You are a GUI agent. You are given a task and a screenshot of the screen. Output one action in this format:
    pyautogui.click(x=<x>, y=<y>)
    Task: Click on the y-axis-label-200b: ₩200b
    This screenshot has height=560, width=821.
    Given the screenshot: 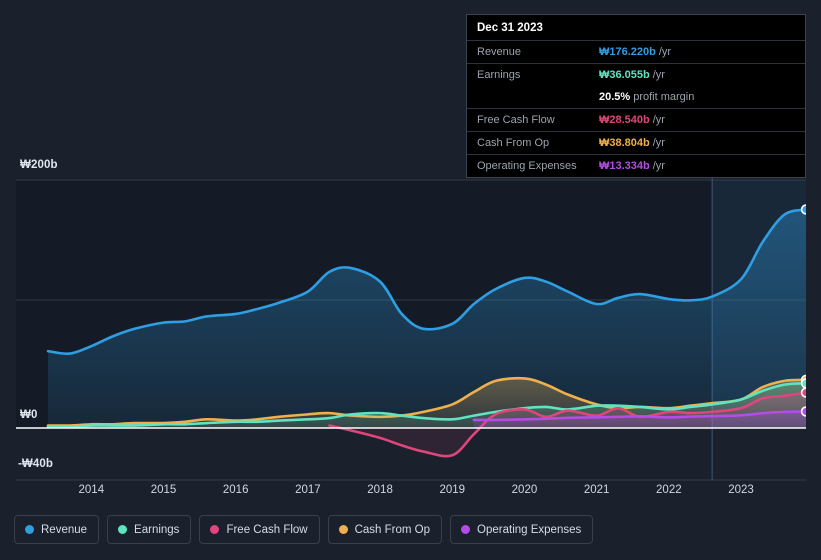 What is the action you would take?
    pyautogui.click(x=39, y=165)
    